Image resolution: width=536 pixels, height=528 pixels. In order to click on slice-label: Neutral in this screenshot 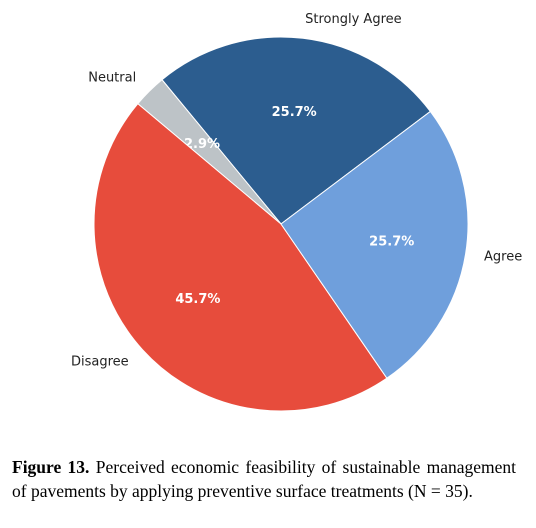, I will do `click(112, 77)`.